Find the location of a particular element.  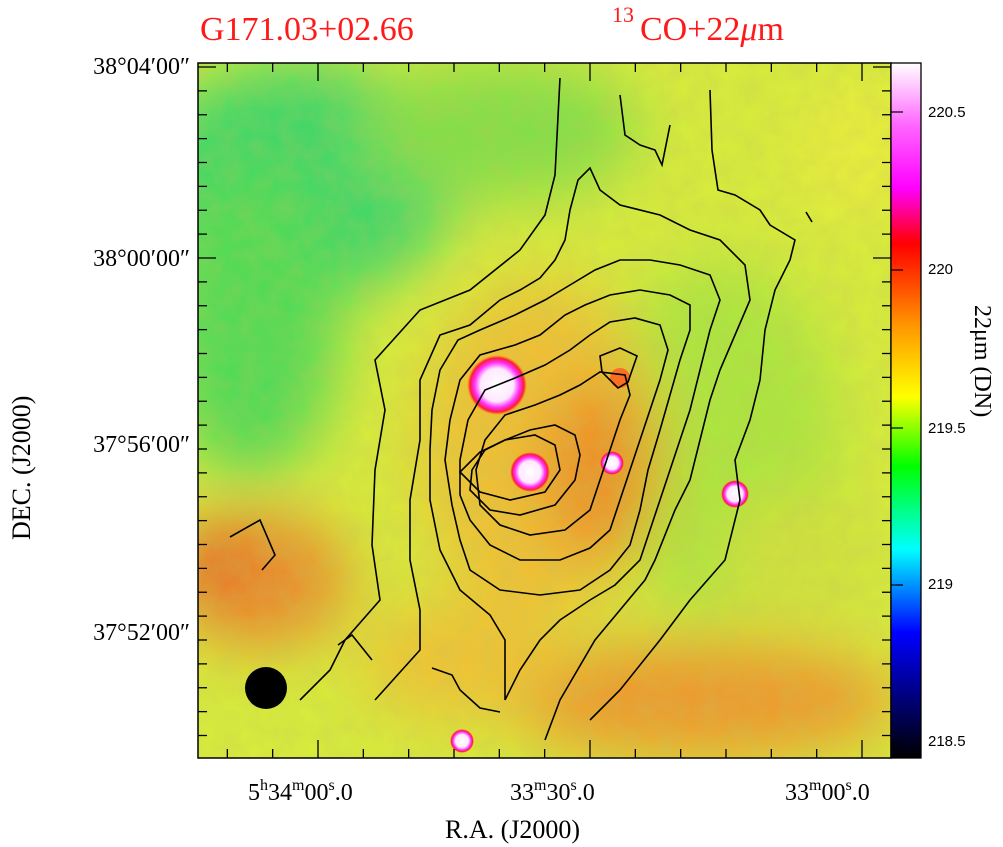

y-tick-label: 37°56′00″ is located at coordinates (141, 445).